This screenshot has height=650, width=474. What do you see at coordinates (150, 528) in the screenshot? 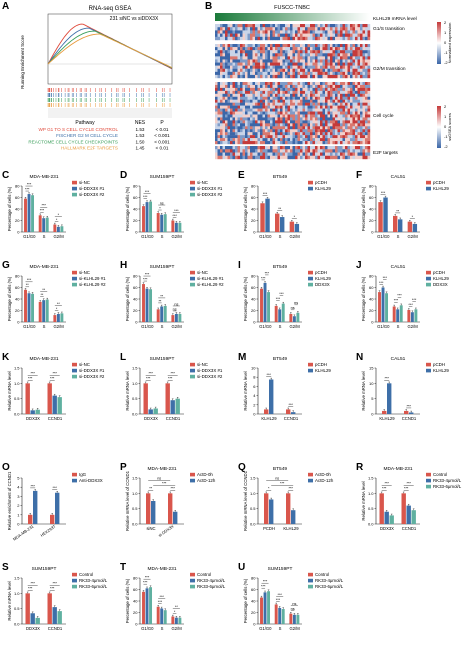
I see `x-tick-label: siNC` at bounding box center [150, 528].